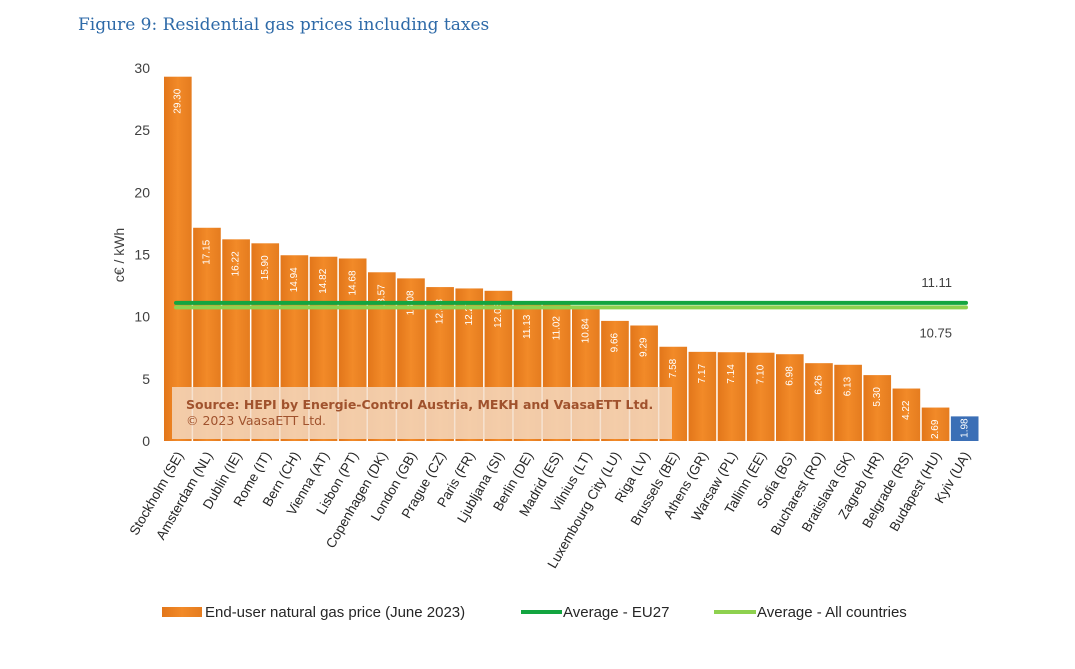 The image size is (1075, 669). I want to click on bar-value-label: 5.30, so click(877, 397).